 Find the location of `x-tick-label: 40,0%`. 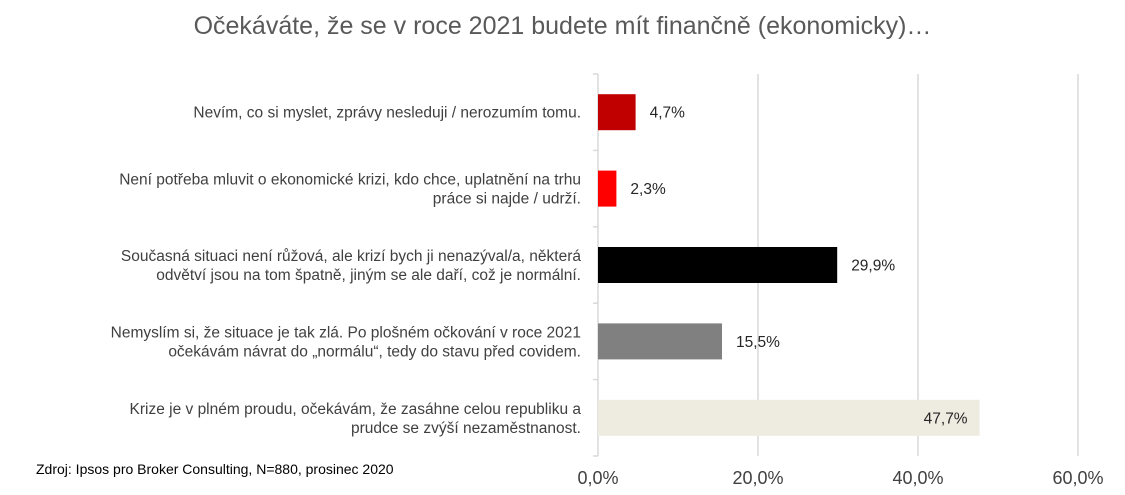

x-tick-label: 40,0% is located at coordinates (917, 478).